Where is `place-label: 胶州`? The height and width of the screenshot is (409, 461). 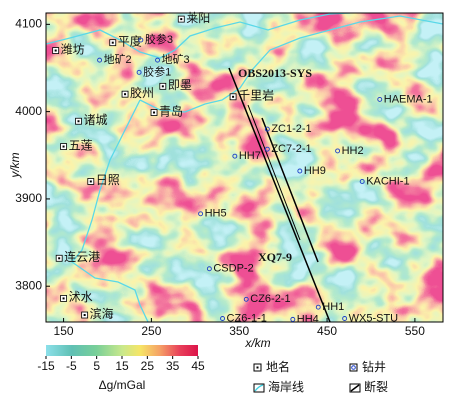 place-label: 胶州 is located at coordinates (142, 92).